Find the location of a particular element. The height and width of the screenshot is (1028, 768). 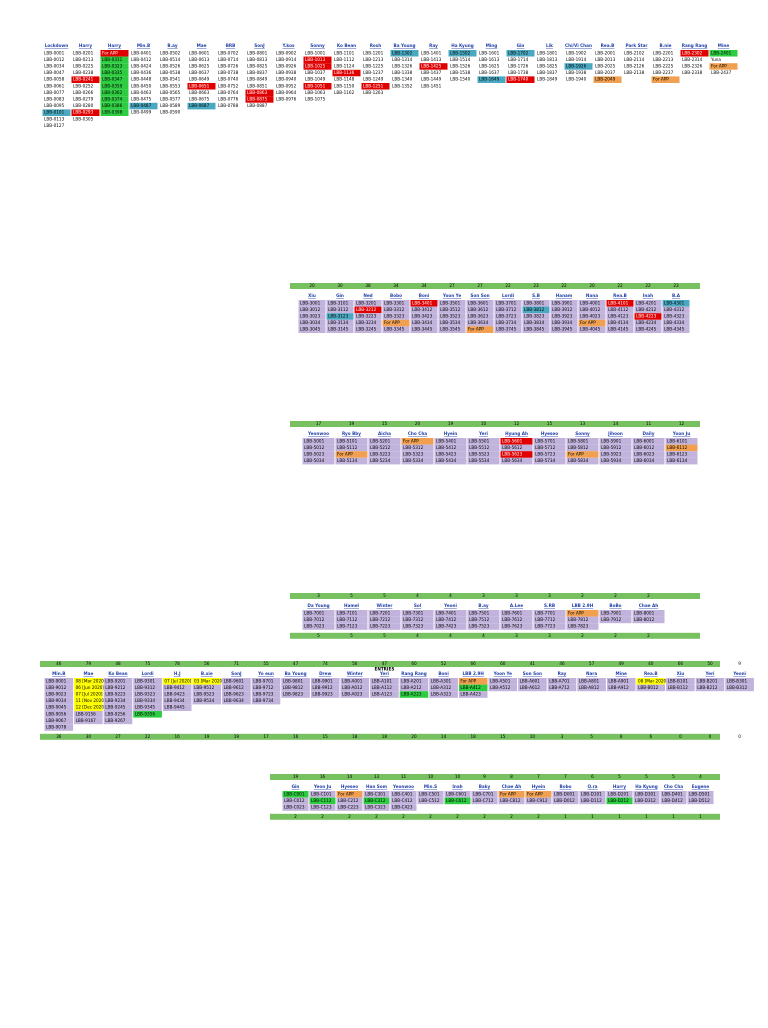

cell-text: LBB-0412 is located at coordinates (141, 59).